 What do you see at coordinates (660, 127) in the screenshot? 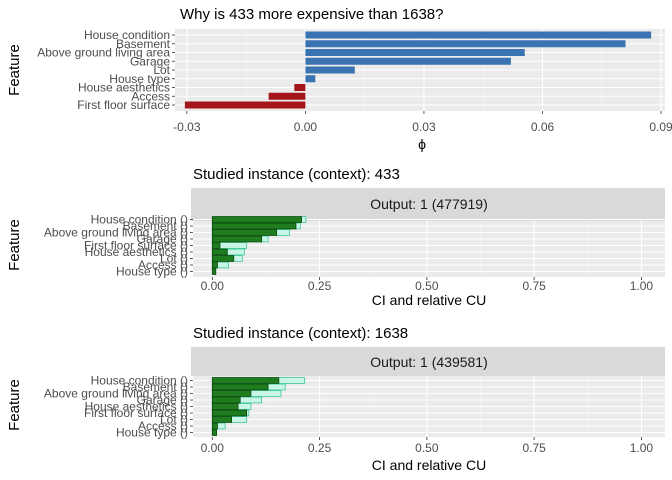
I see `x-tick-label: 0.09` at bounding box center [660, 127].